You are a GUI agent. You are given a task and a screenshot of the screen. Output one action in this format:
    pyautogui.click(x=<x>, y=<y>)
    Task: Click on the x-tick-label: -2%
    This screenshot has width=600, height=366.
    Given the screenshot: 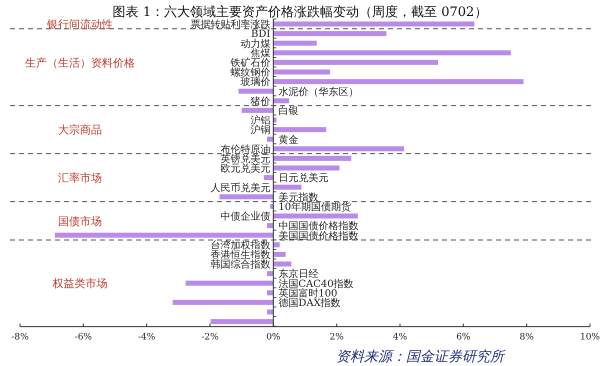 What is the action you would take?
    pyautogui.click(x=210, y=337)
    